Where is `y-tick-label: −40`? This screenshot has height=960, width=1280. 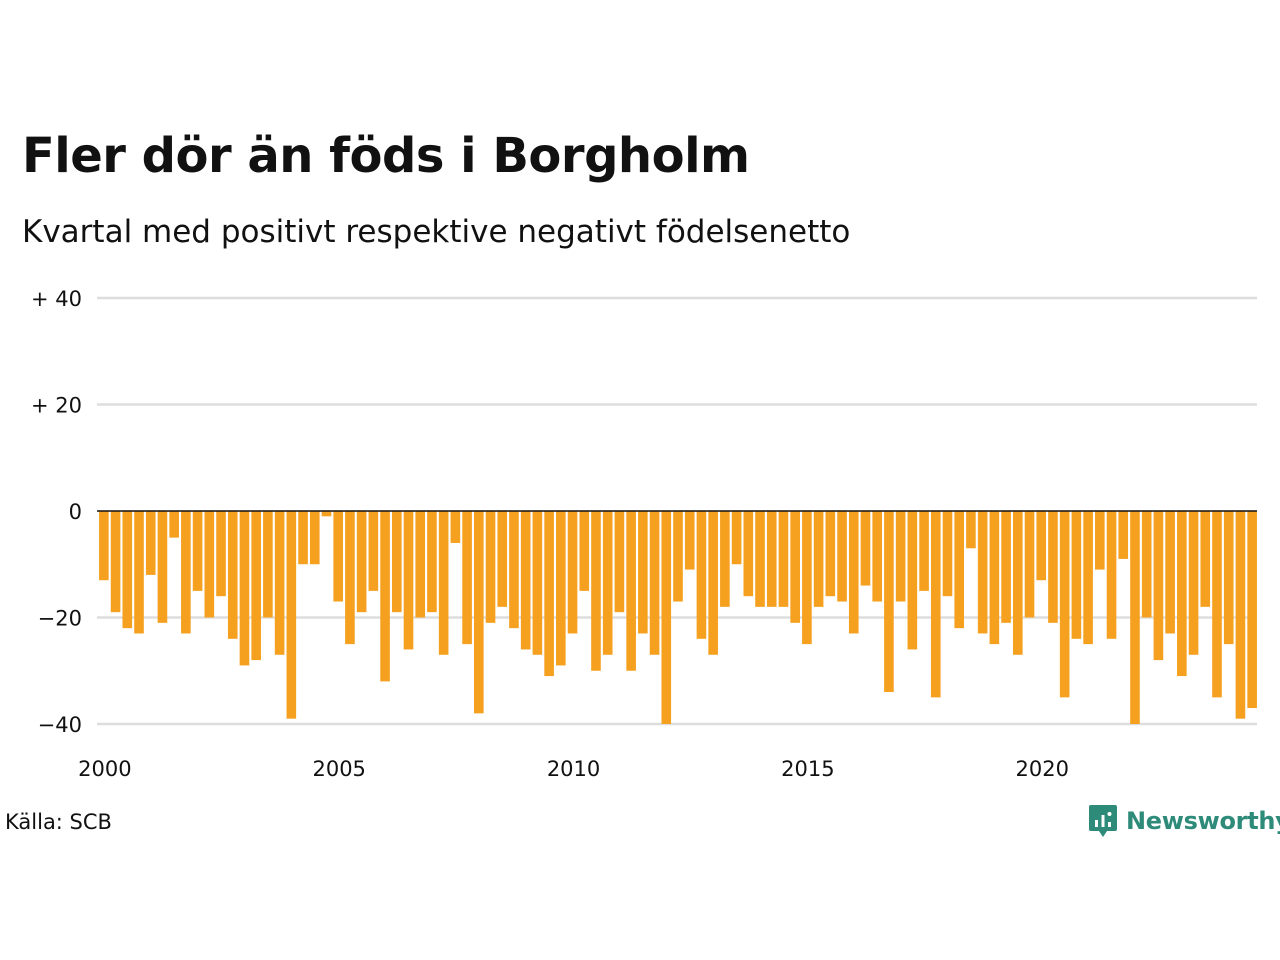 y-tick-label: −40 is located at coordinates (60, 725).